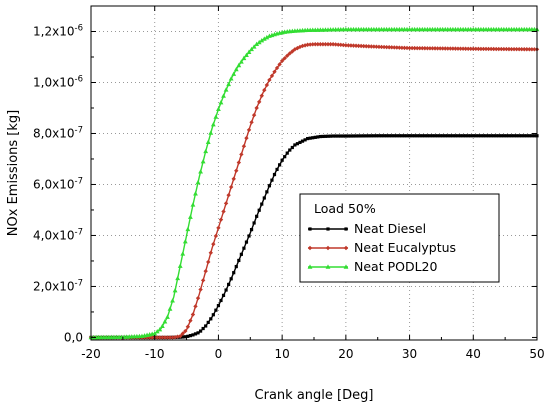 The width and height of the screenshot is (550, 409). Describe the element at coordinates (73, 337) in the screenshot. I see `y-tick-label: 0,0` at that location.